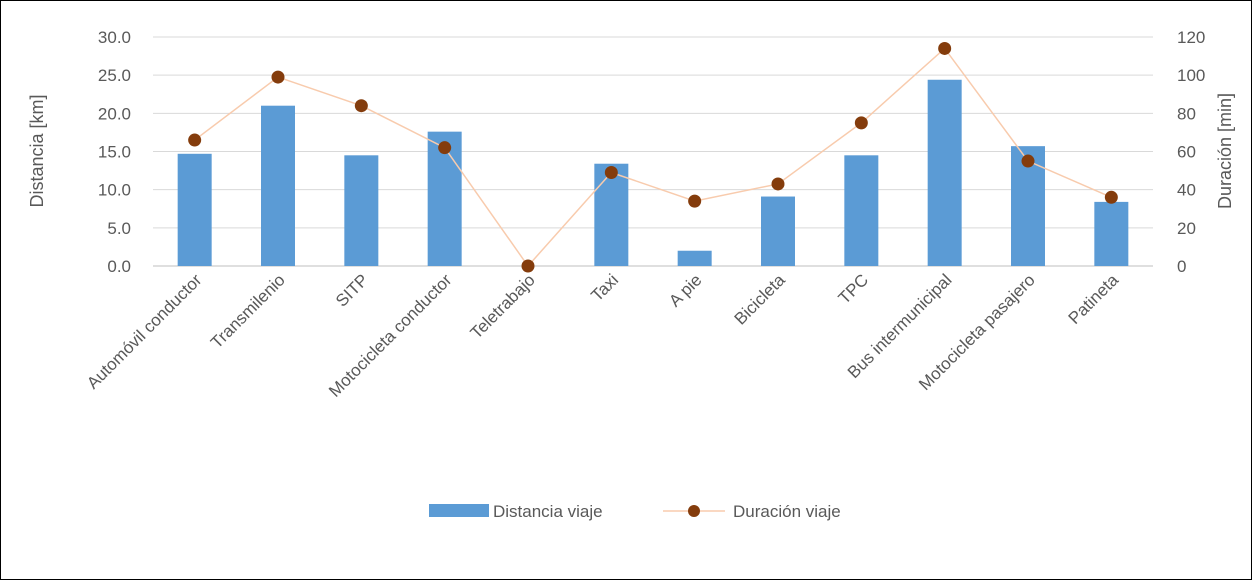 This screenshot has height=580, width=1252. Describe the element at coordinates (635, 511) in the screenshot. I see `legend: Distancia viaje Duración viaje` at that location.